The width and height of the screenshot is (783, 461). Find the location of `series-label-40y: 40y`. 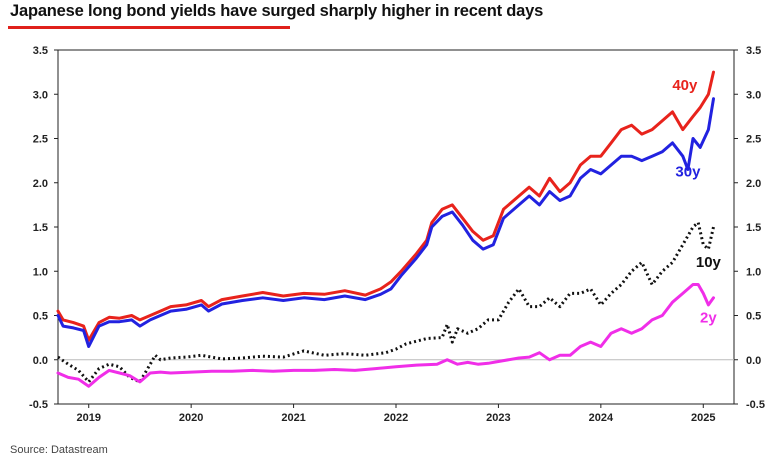

series-label-40y: 40y is located at coordinates (685, 85).